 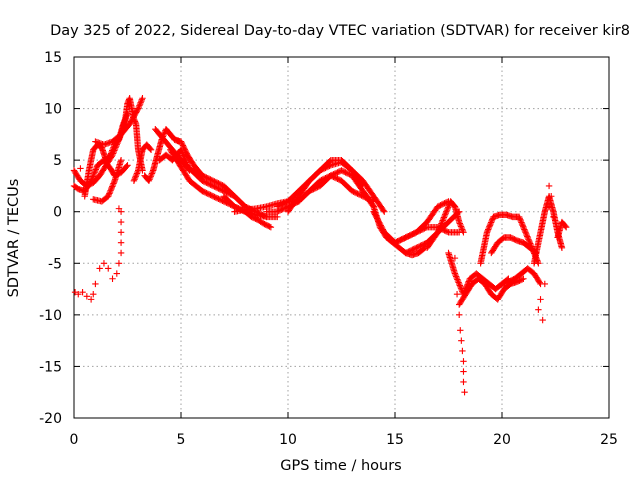 I want to click on x-tick-label: 0, so click(x=74, y=440).